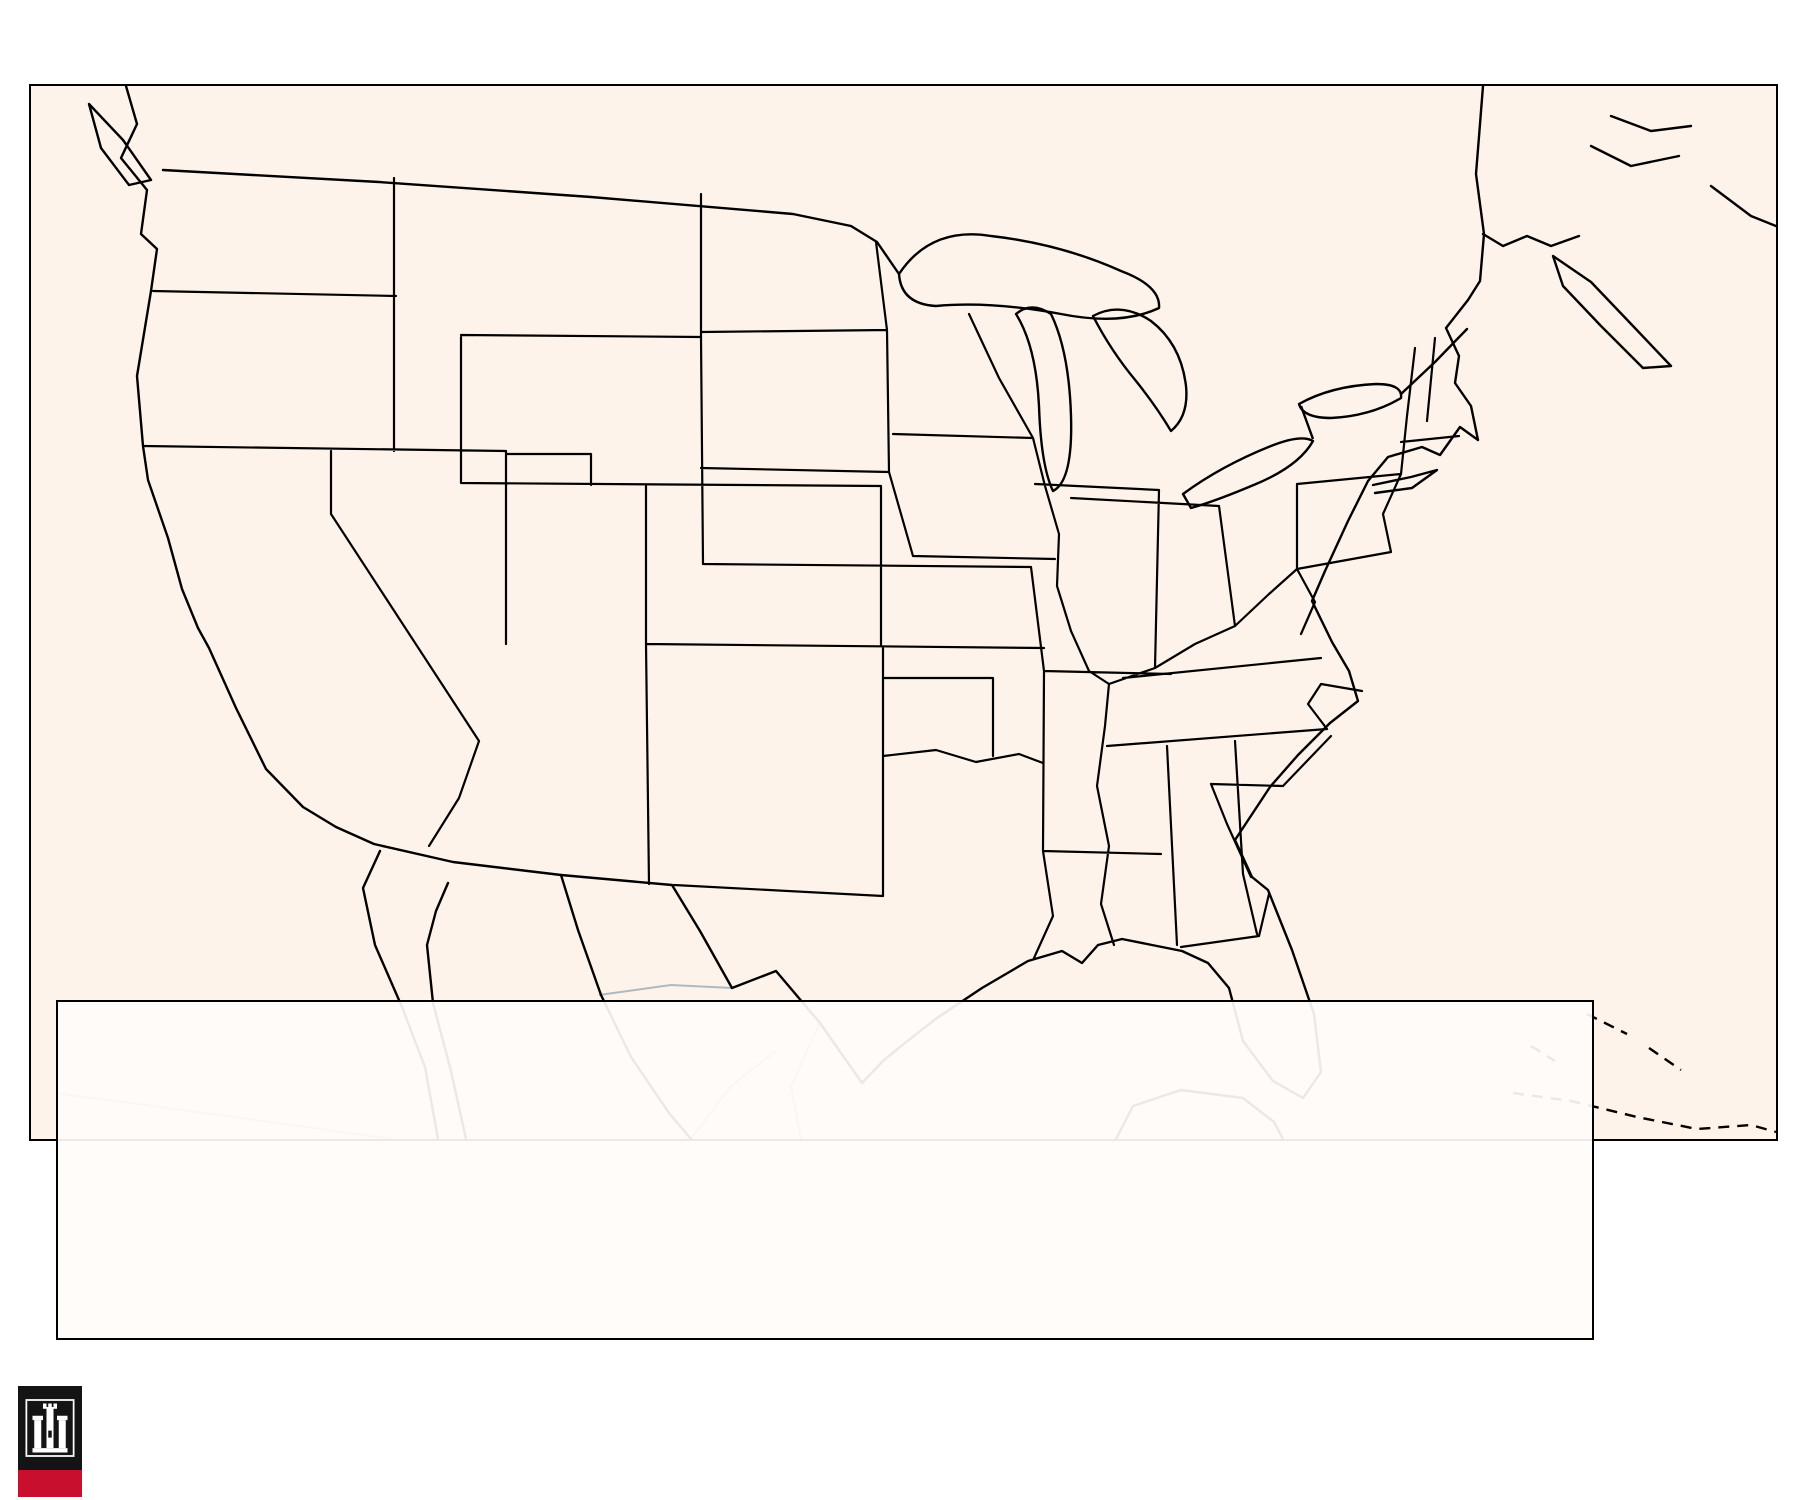  I want to click on niu-castle-icon, so click(50, 1428).